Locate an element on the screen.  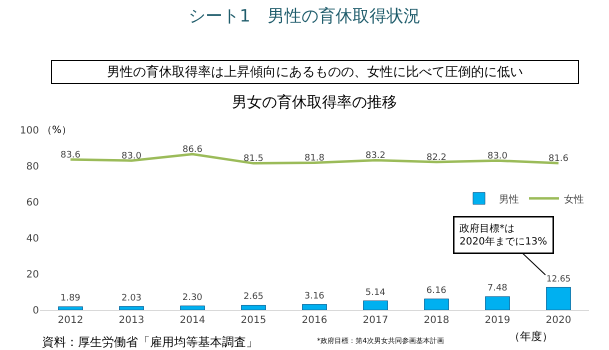
legend-label: 女性 is located at coordinates (574, 199).